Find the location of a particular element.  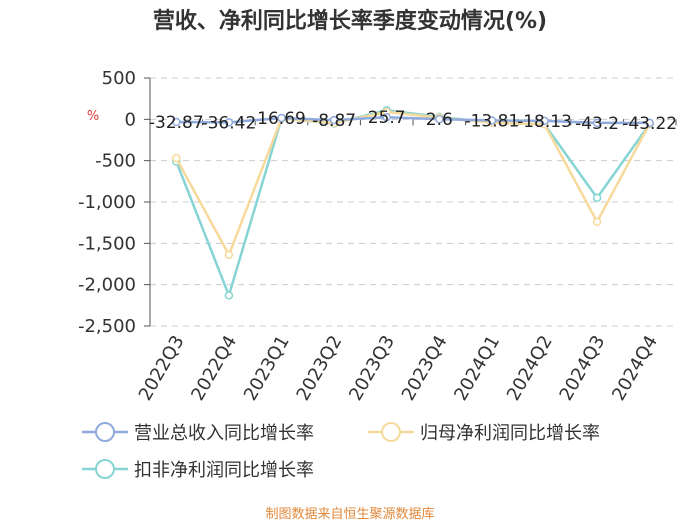

legend-label: 扣非净利润同比增长率 is located at coordinates (224, 470).